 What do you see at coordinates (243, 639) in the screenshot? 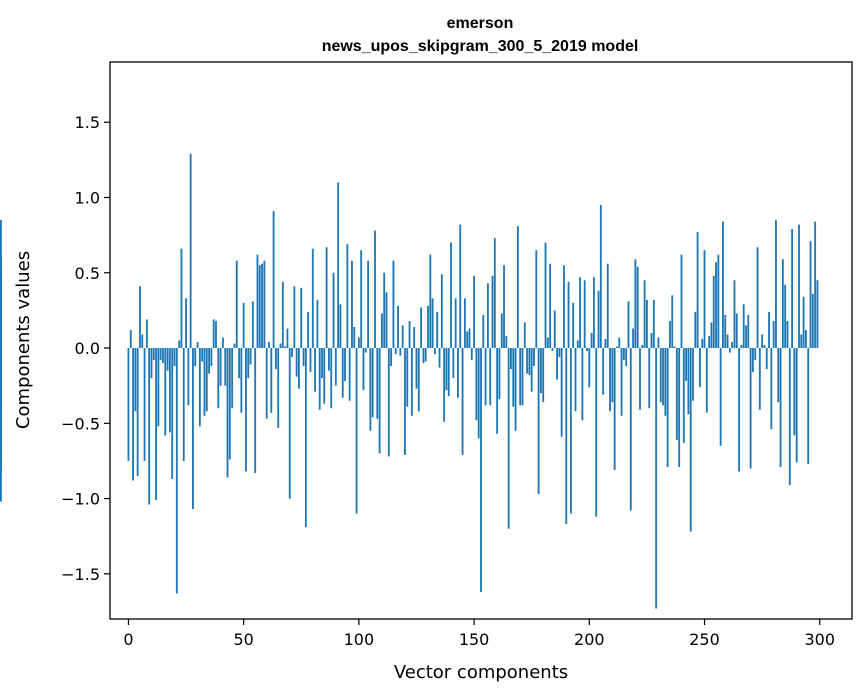
I see `x-tick-label: 50` at bounding box center [243, 639].